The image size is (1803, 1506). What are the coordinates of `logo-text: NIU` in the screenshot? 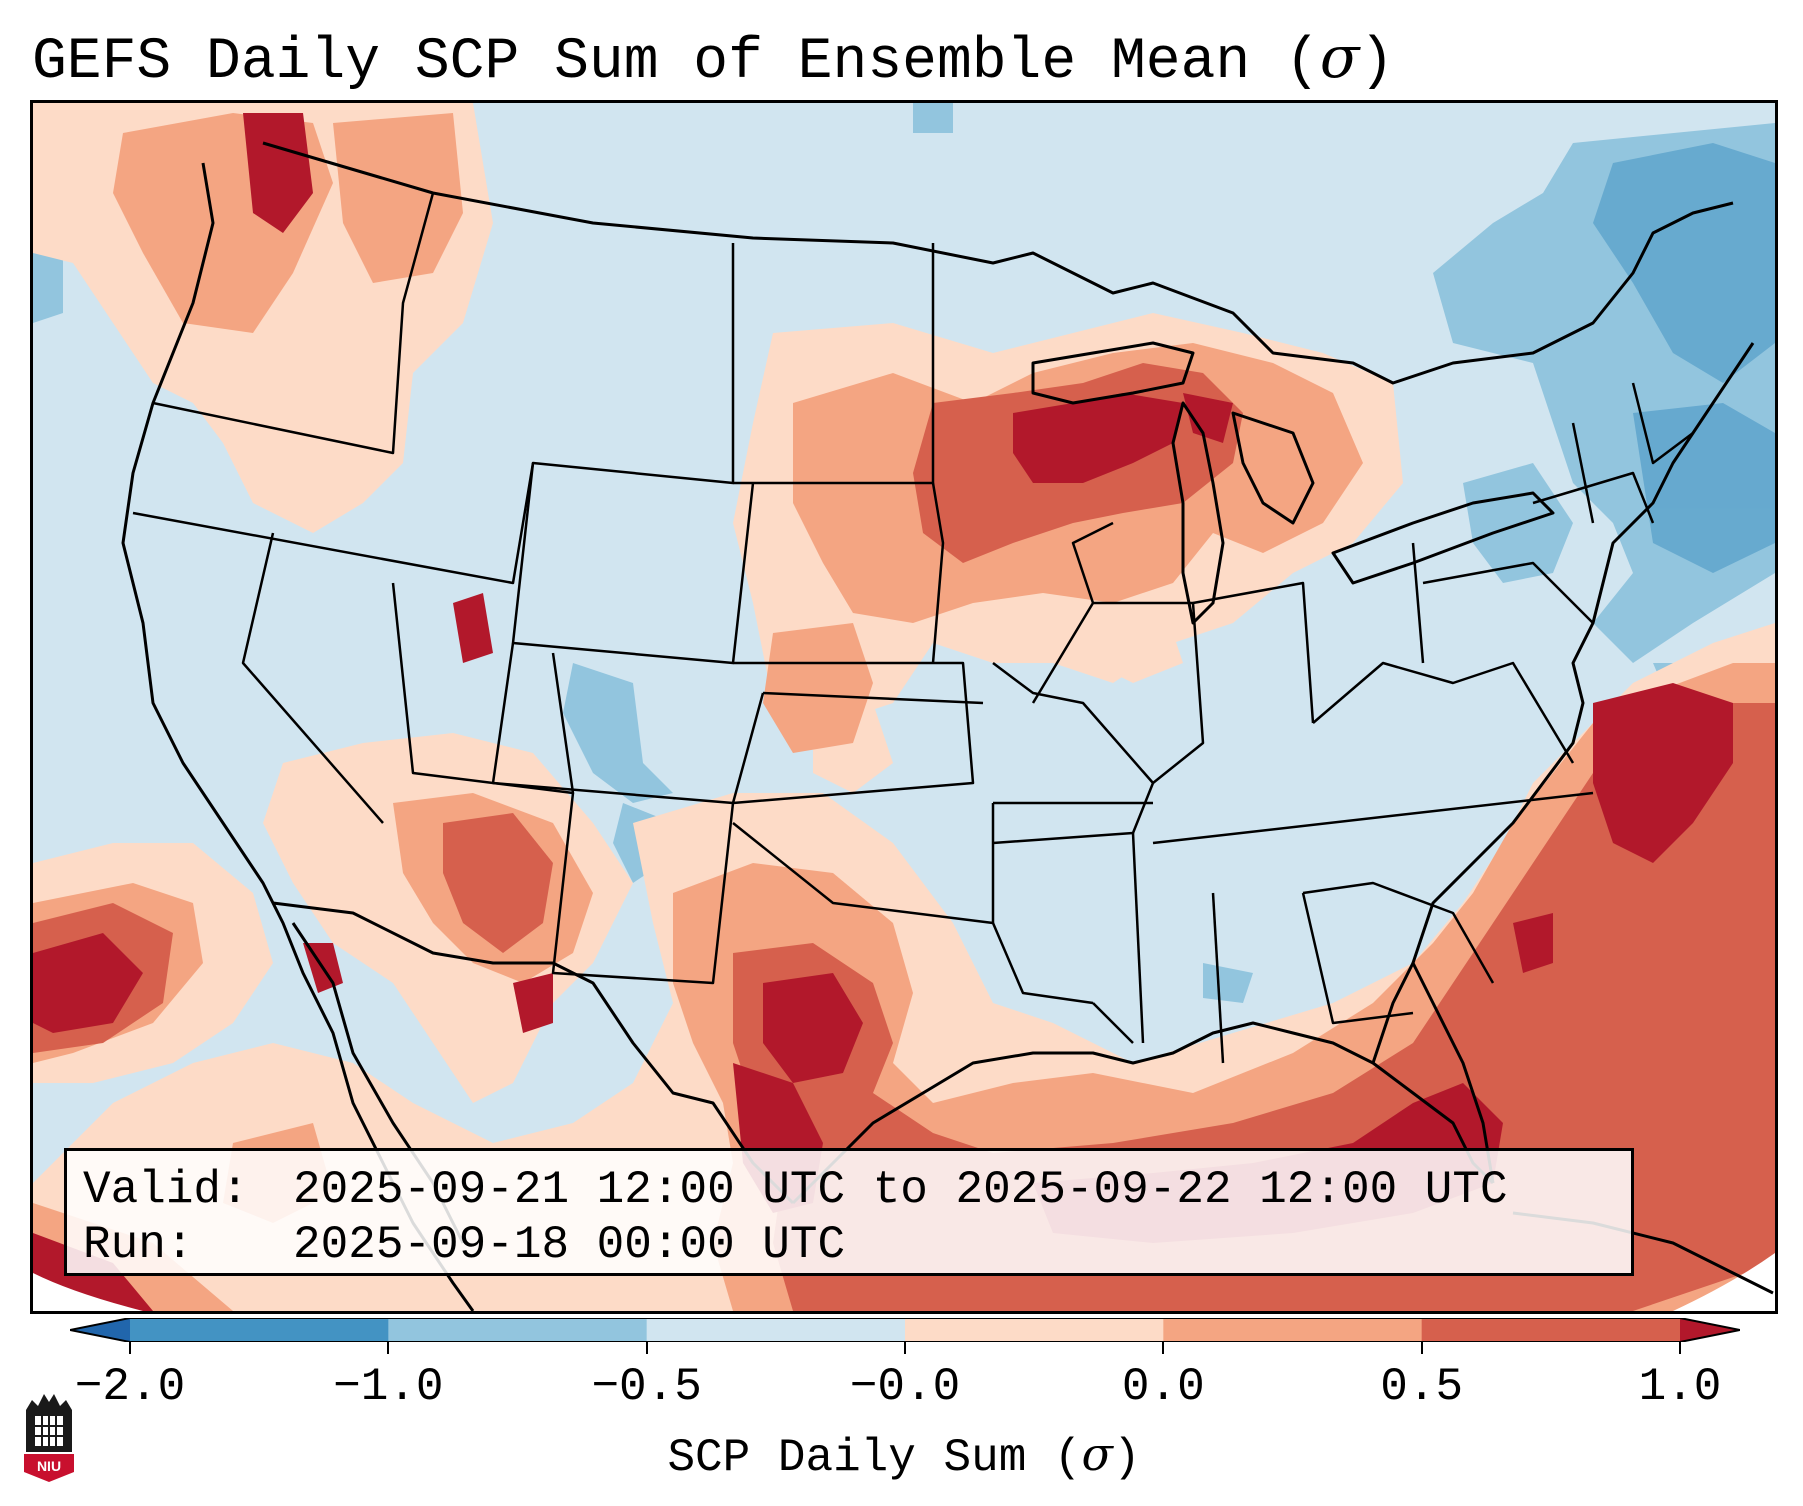 It's located at (49, 1466).